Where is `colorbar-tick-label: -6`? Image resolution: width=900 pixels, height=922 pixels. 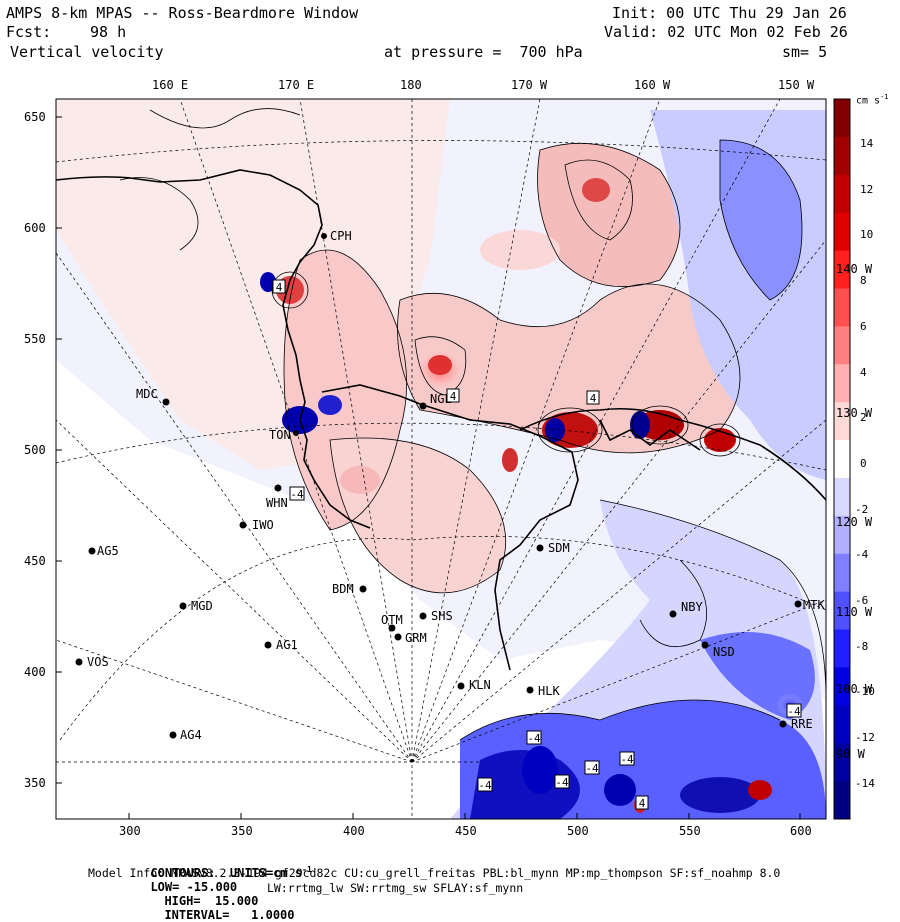 colorbar-tick-label: -6 is located at coordinates (862, 600).